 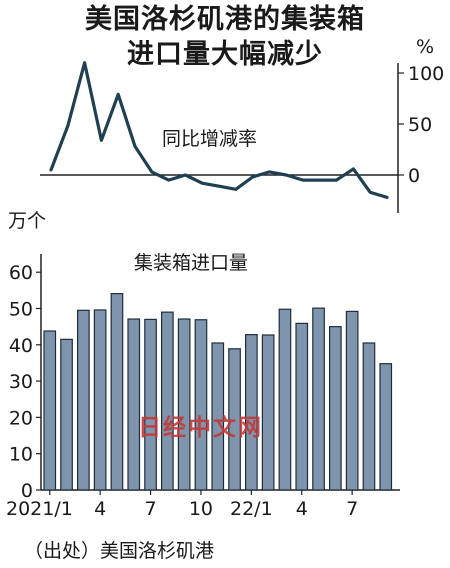 I want to click on bar-y-tick-label: 0, so click(x=27, y=491).